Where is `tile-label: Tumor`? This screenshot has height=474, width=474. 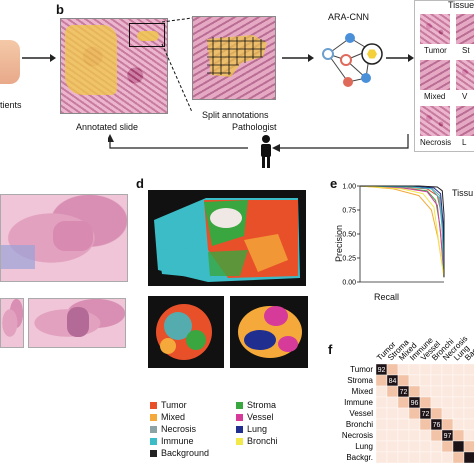 tile-label: Tumor is located at coordinates (435, 50).